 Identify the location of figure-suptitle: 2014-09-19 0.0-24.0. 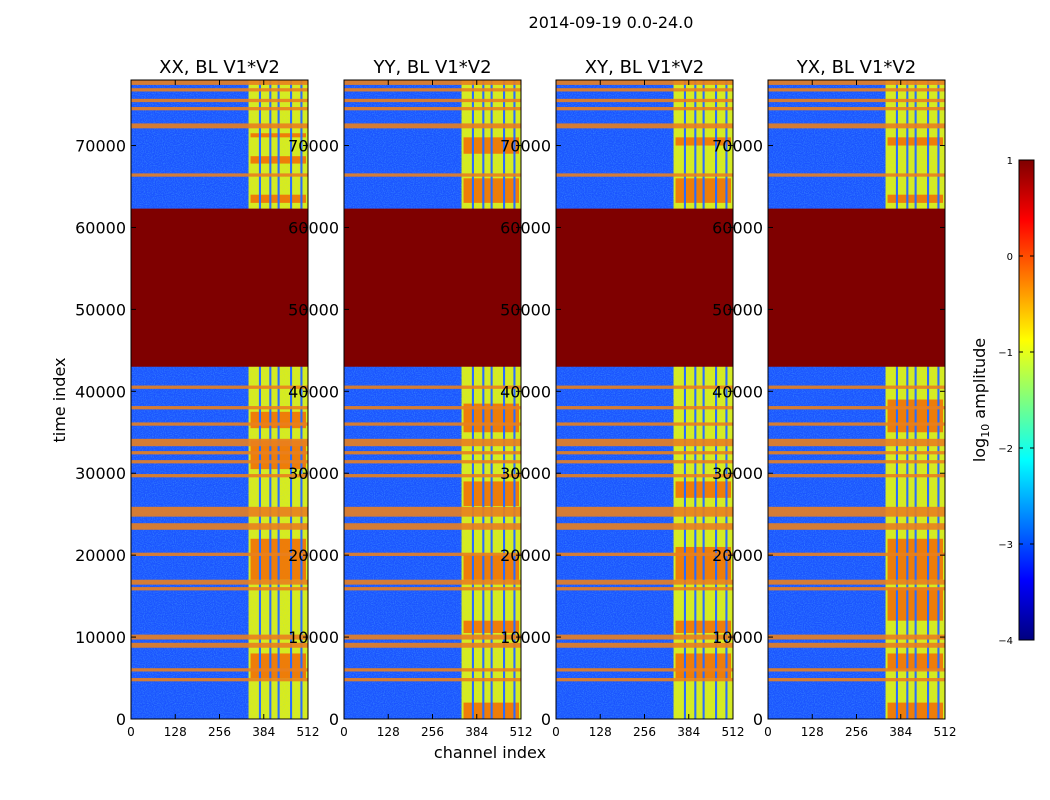
(611, 22).